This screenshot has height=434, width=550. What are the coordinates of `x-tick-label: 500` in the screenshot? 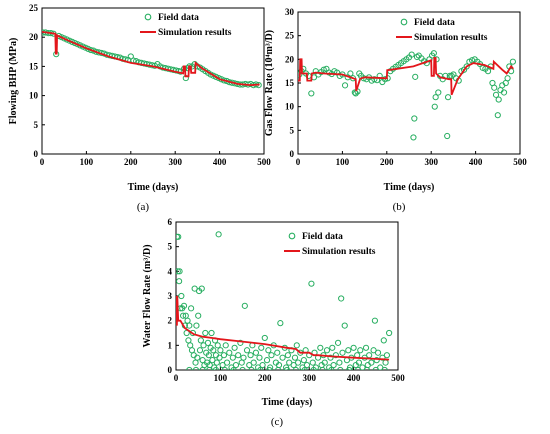 It's located at (520, 162).